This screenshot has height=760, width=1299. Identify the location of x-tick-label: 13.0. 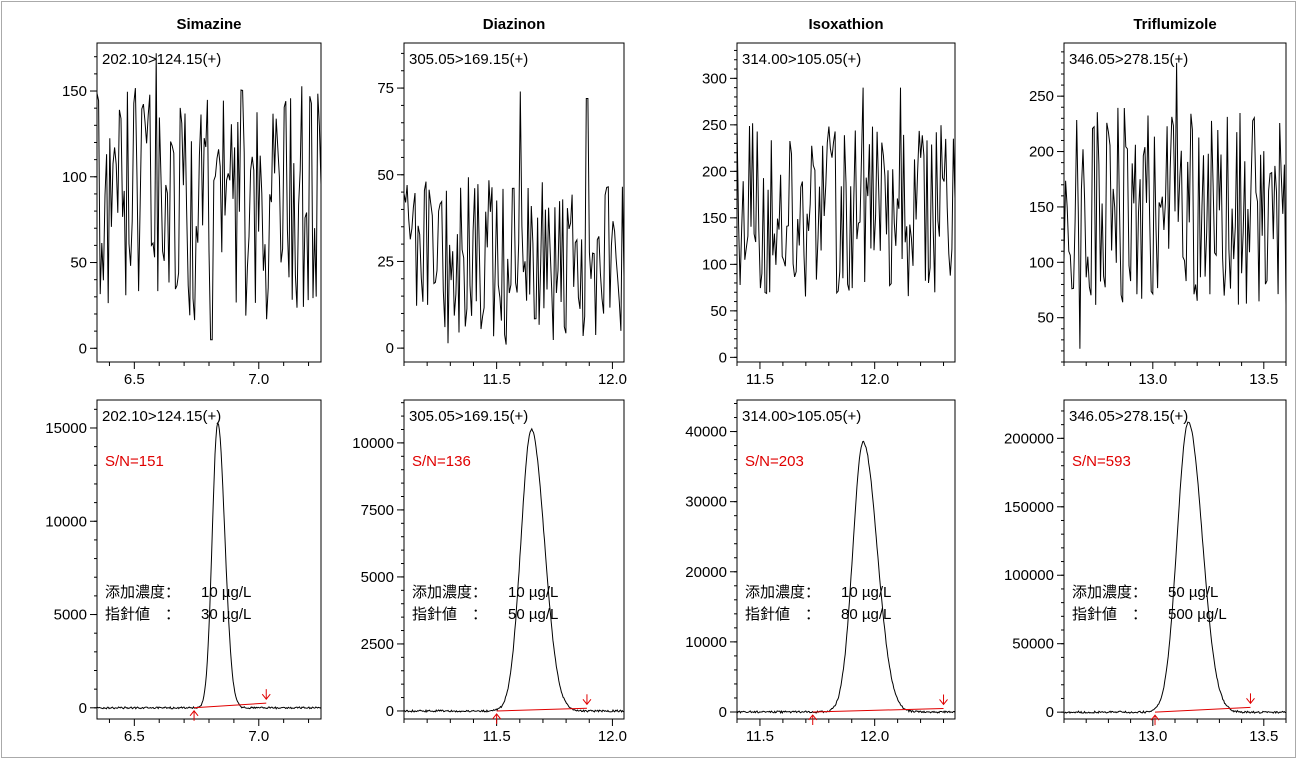
(1152, 379).